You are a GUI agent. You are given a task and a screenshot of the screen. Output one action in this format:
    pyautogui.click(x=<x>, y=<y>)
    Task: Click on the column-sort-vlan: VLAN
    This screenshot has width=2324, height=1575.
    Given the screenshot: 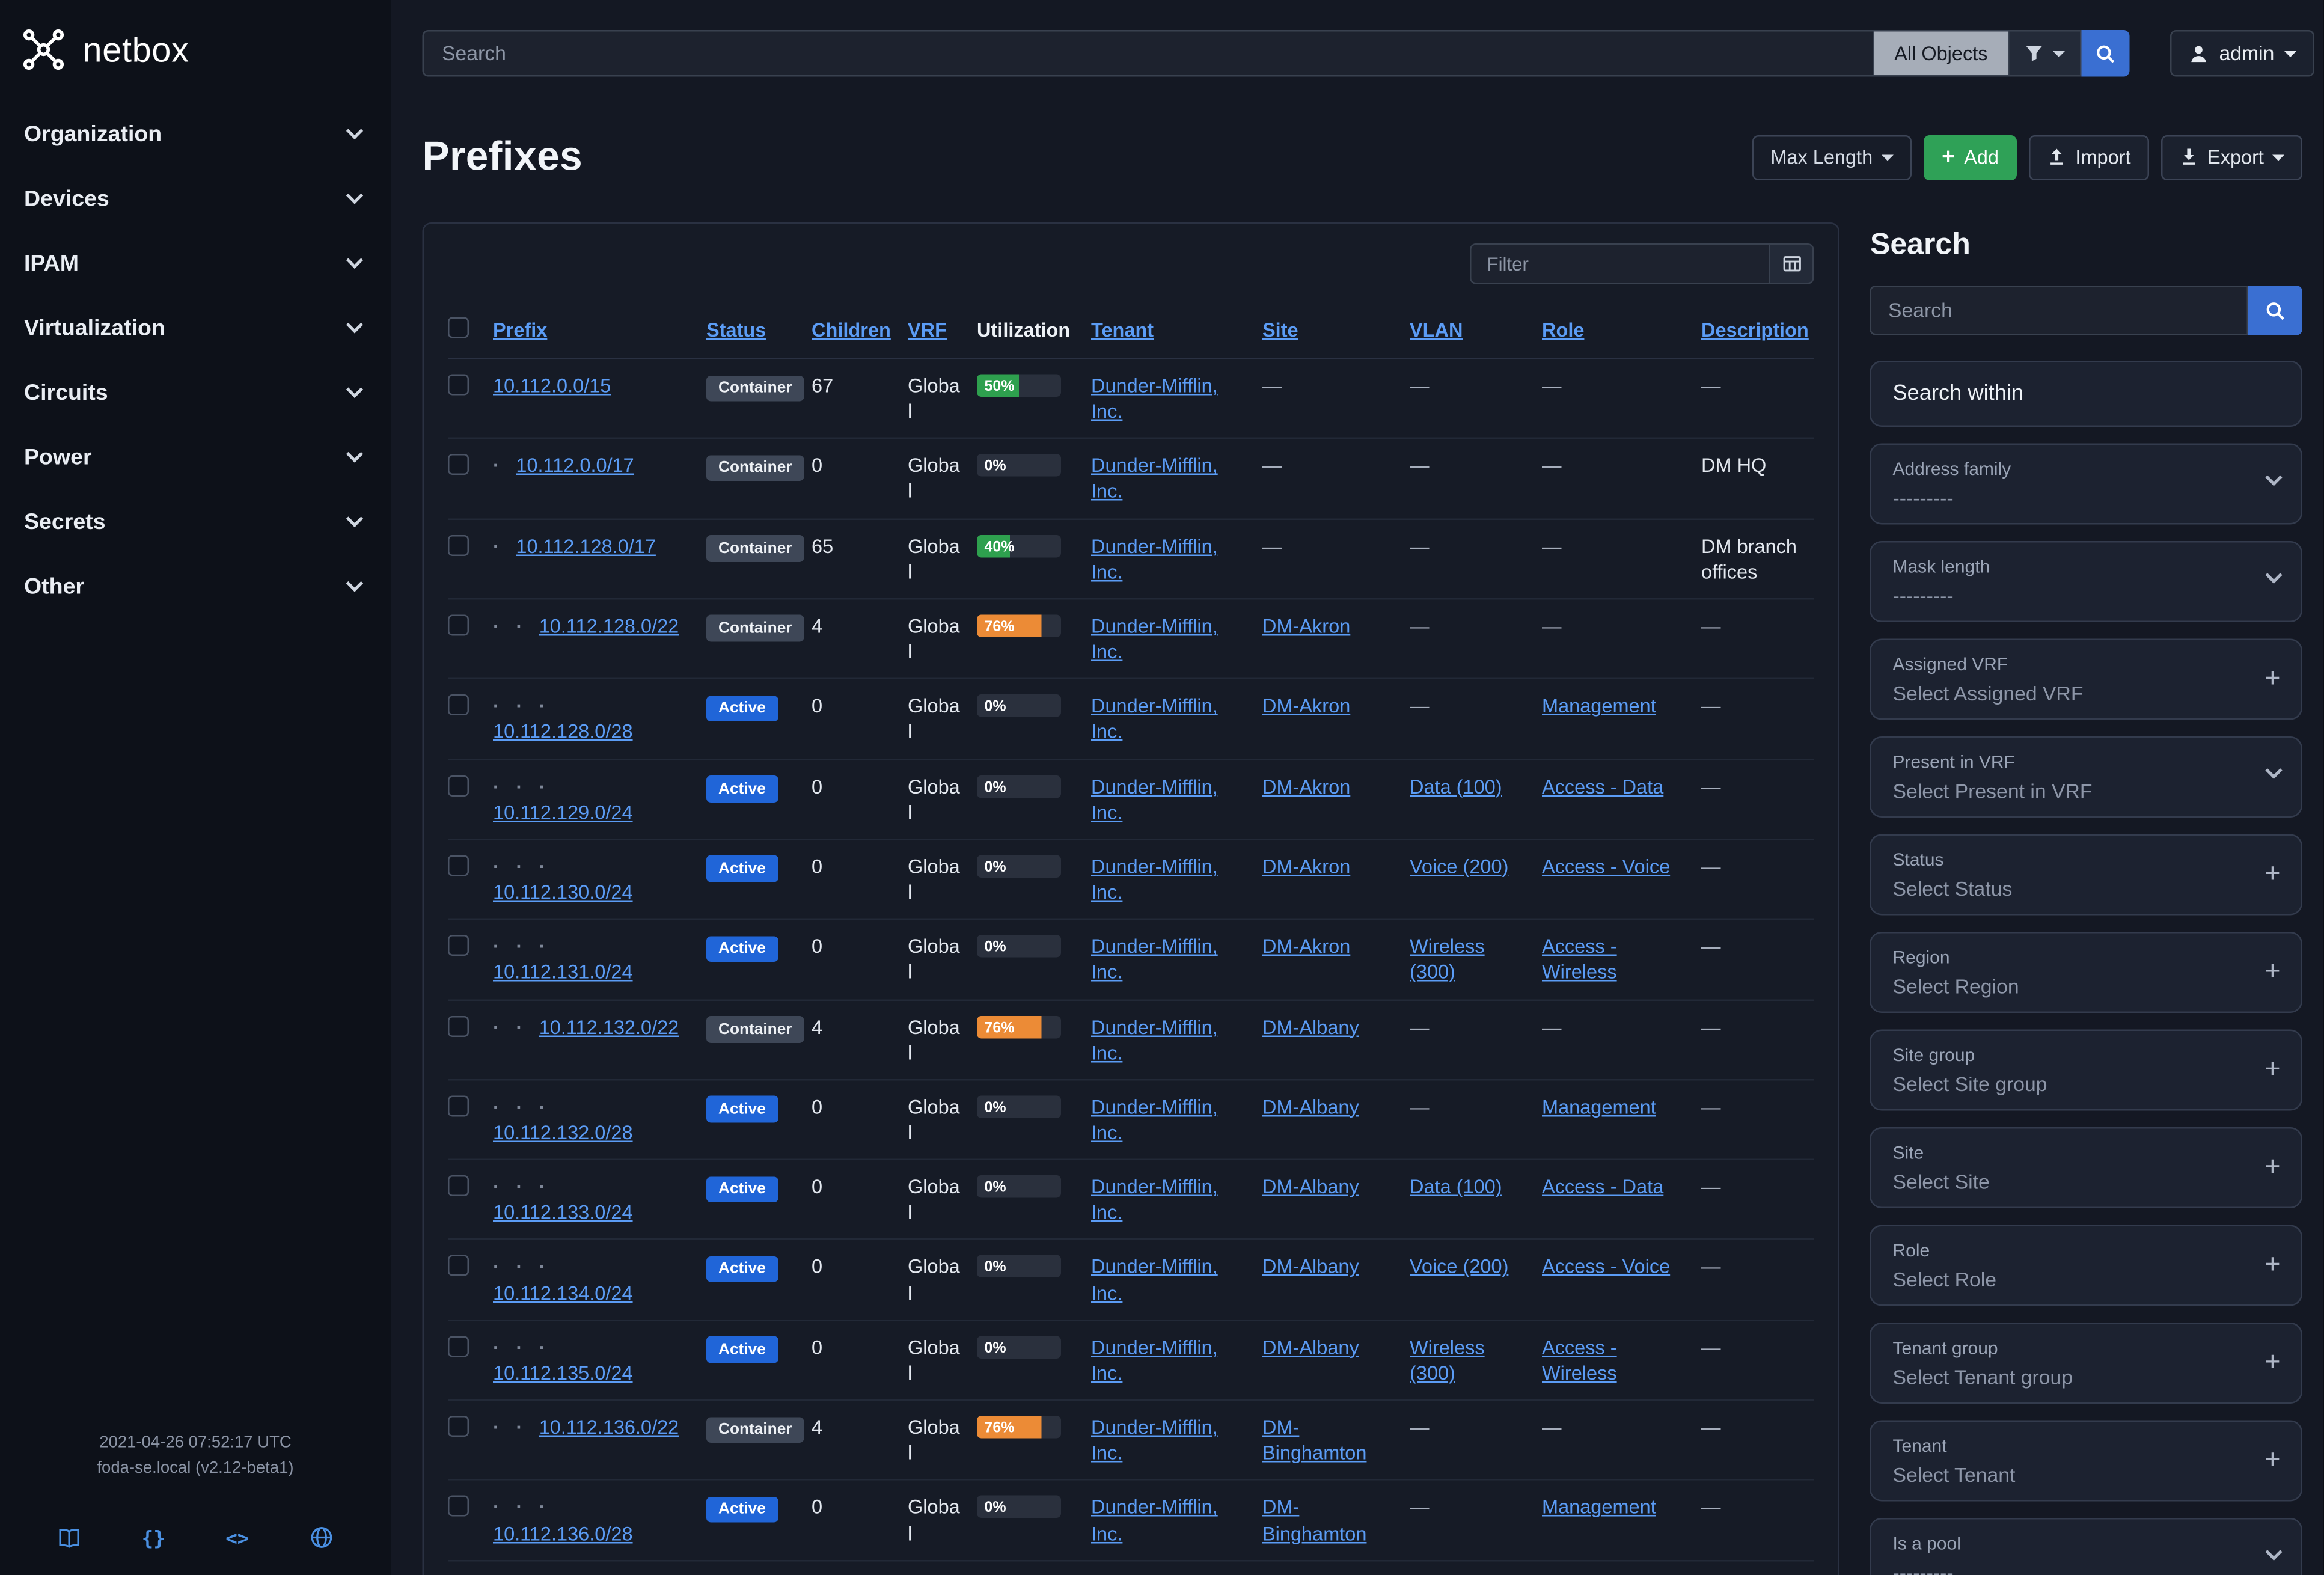 What is the action you would take?
    pyautogui.click(x=1437, y=329)
    